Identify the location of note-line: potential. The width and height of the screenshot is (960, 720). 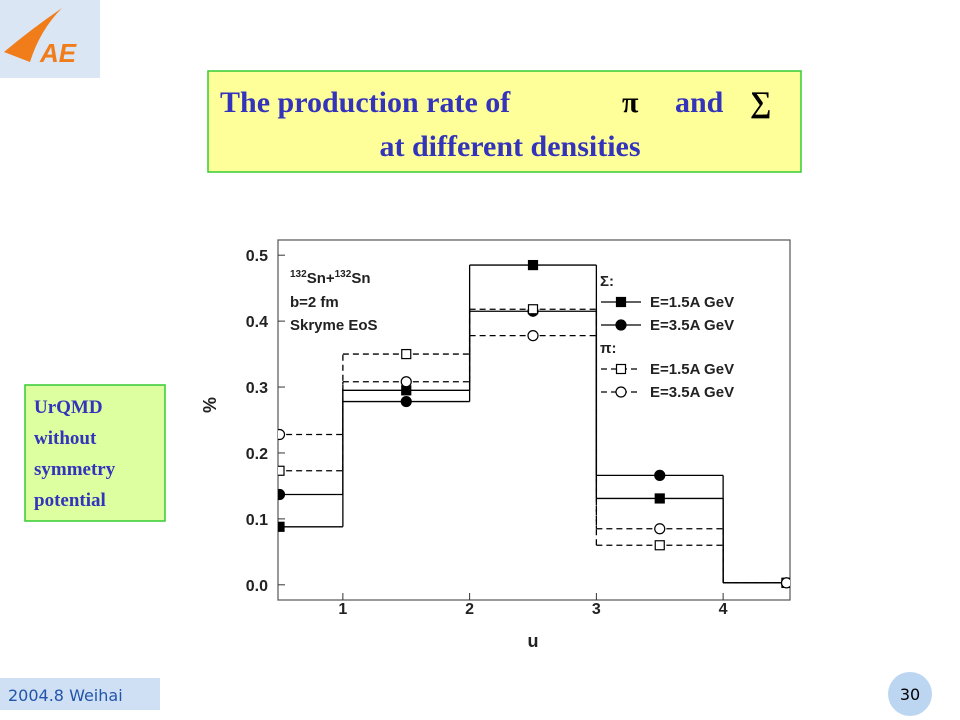
(70, 500).